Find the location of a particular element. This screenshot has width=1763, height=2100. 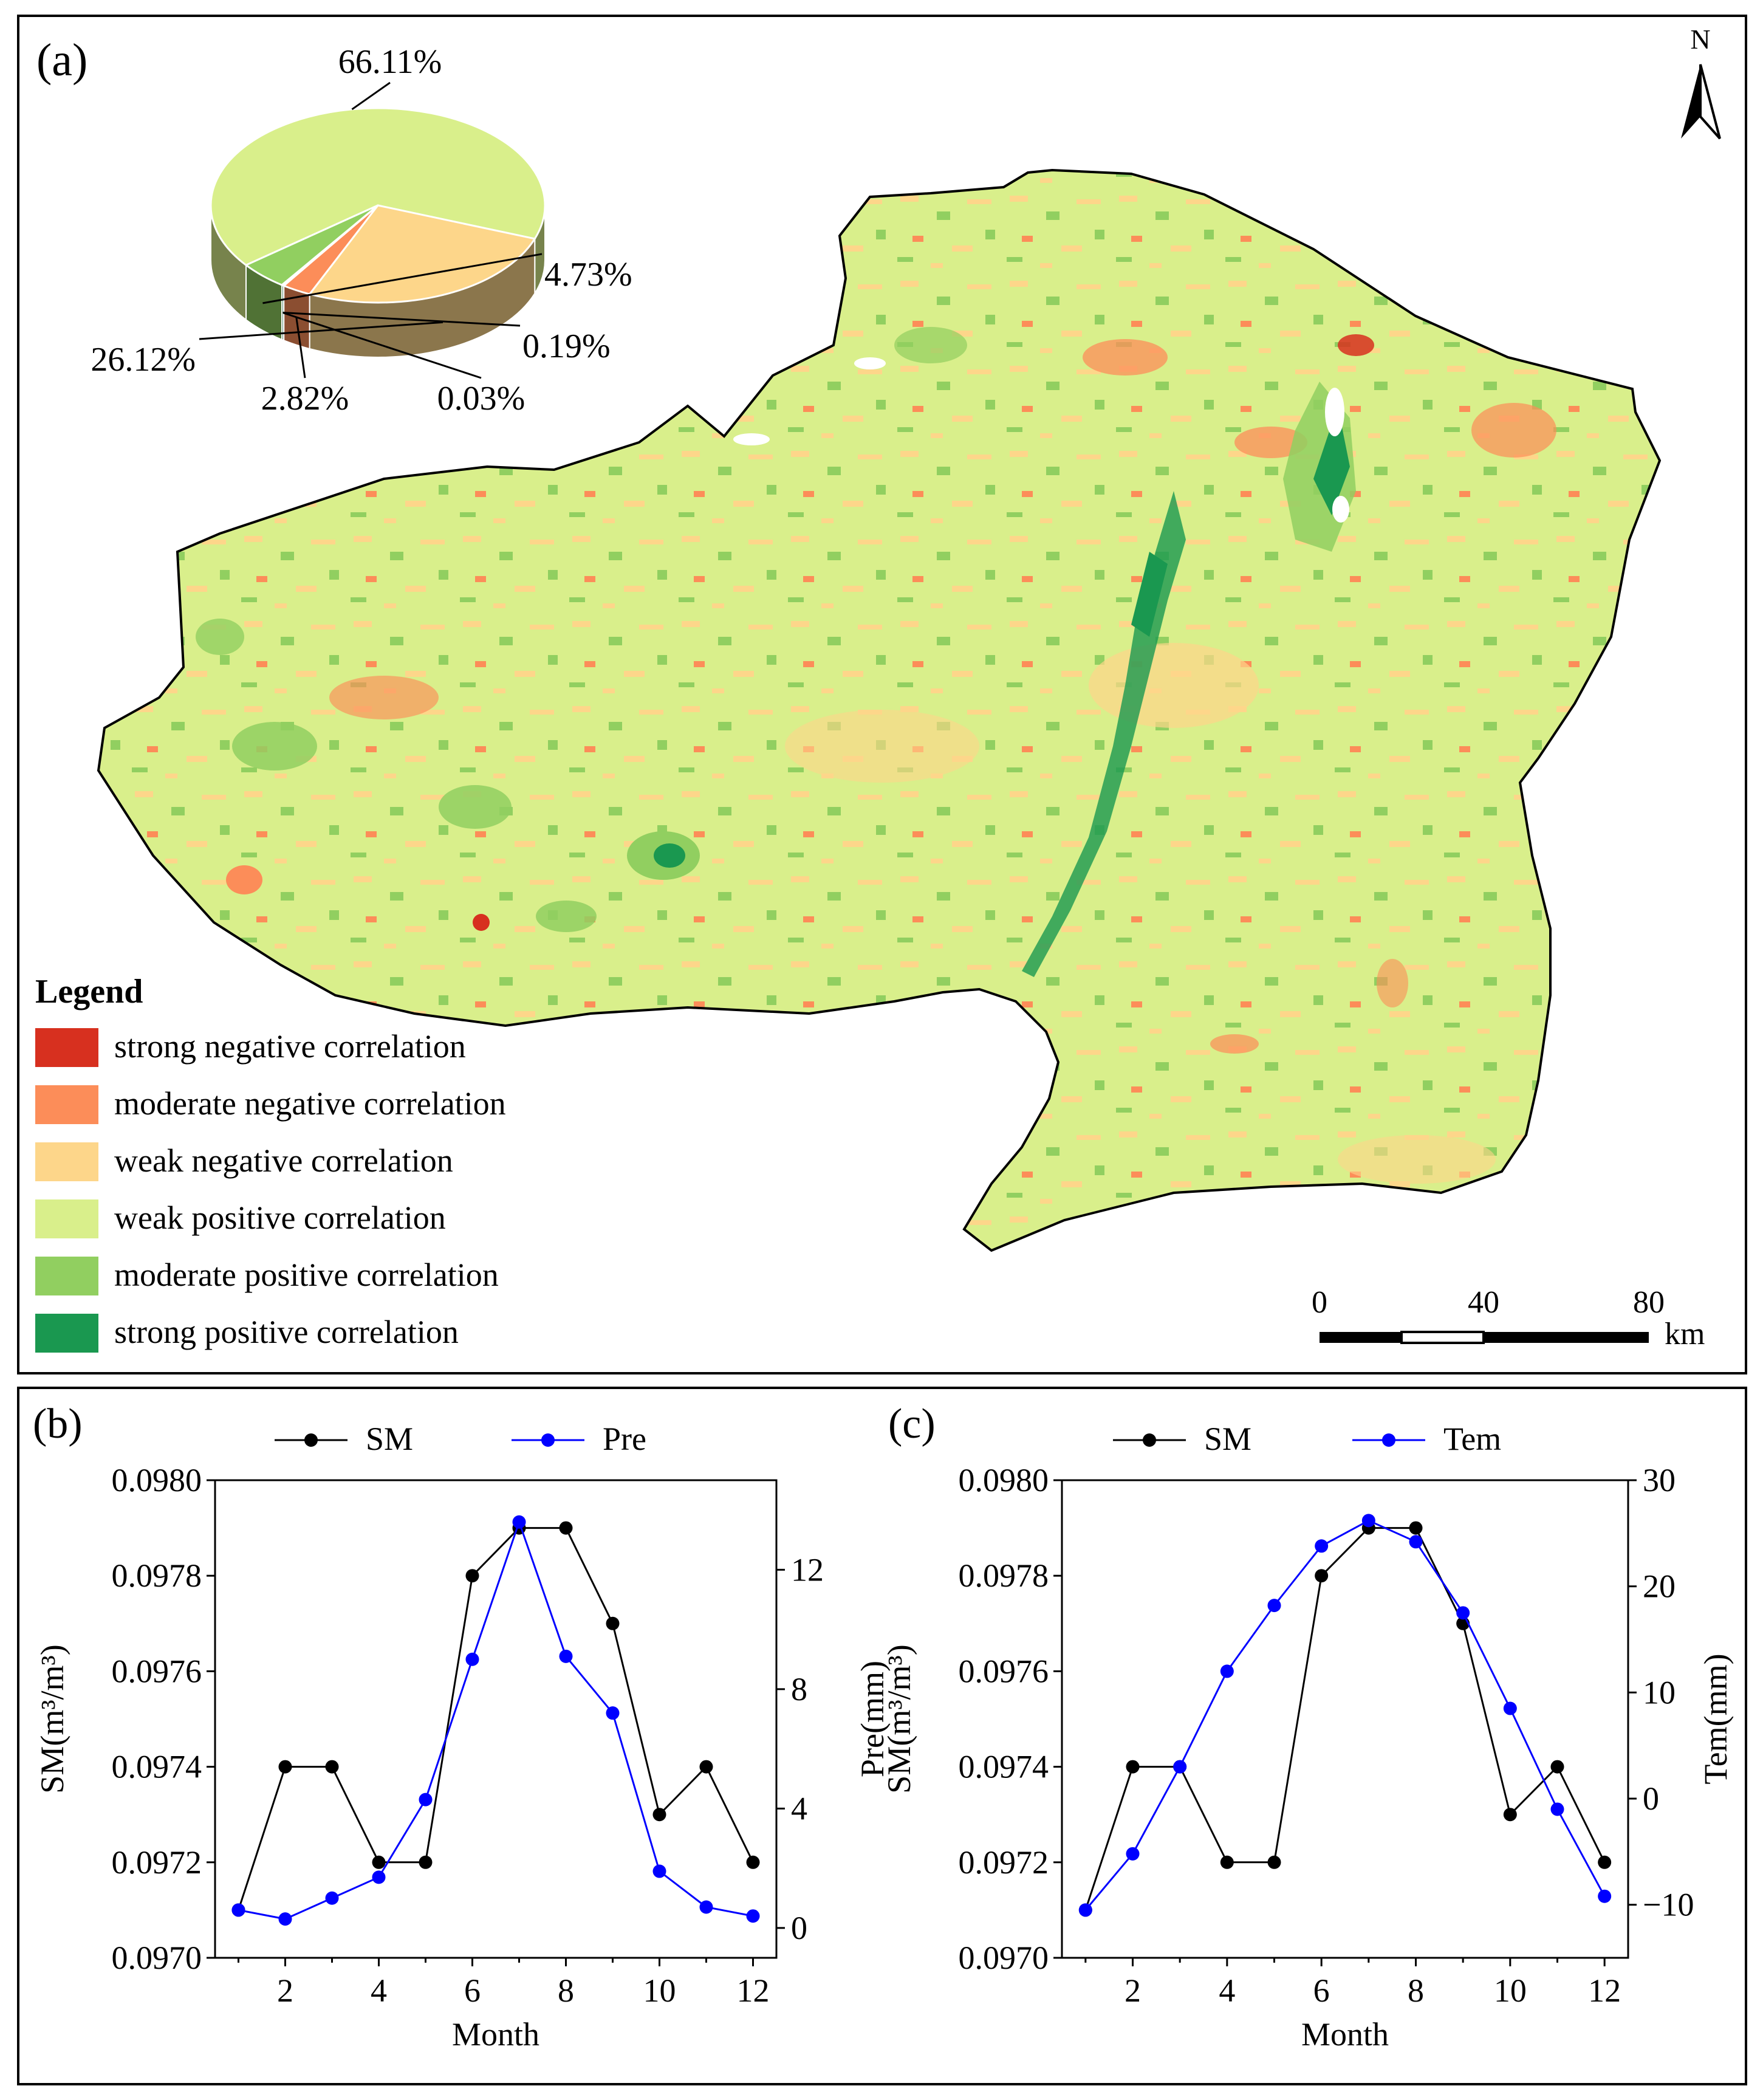

y-right-tick-label: 4 is located at coordinates (799, 1808).